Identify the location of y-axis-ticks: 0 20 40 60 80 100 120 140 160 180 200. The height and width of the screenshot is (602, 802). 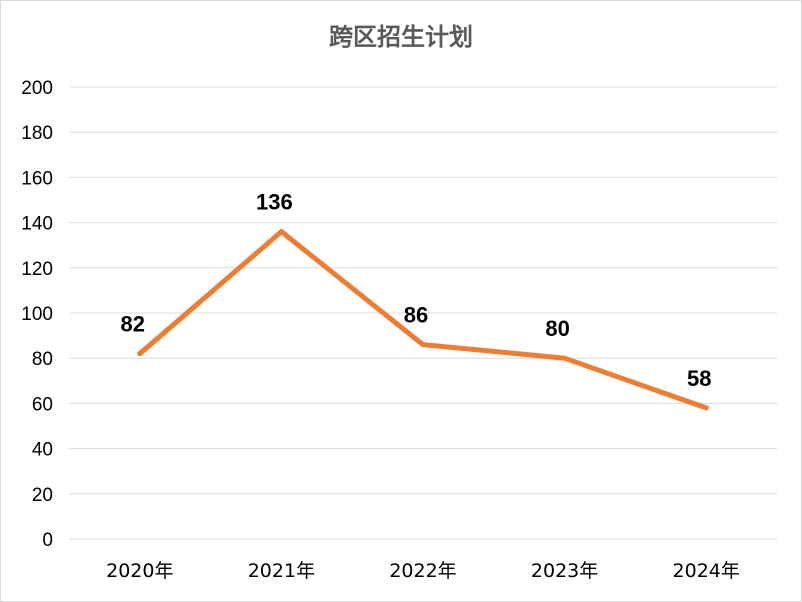
(37, 314).